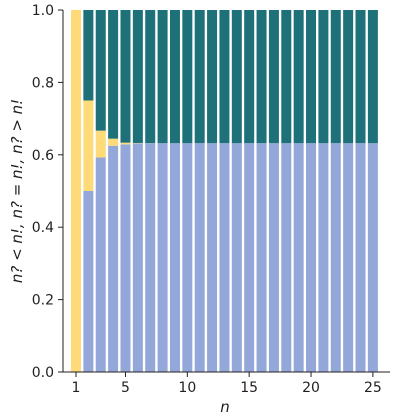  I want to click on bar-less-n21, so click(323, 257).